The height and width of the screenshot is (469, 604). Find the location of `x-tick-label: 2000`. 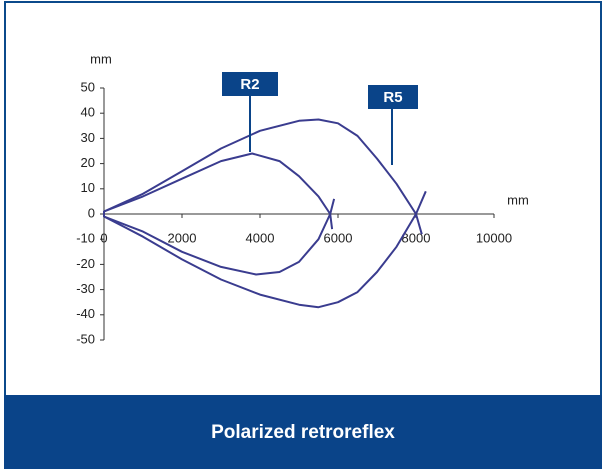

x-tick-label: 2000 is located at coordinates (182, 237).